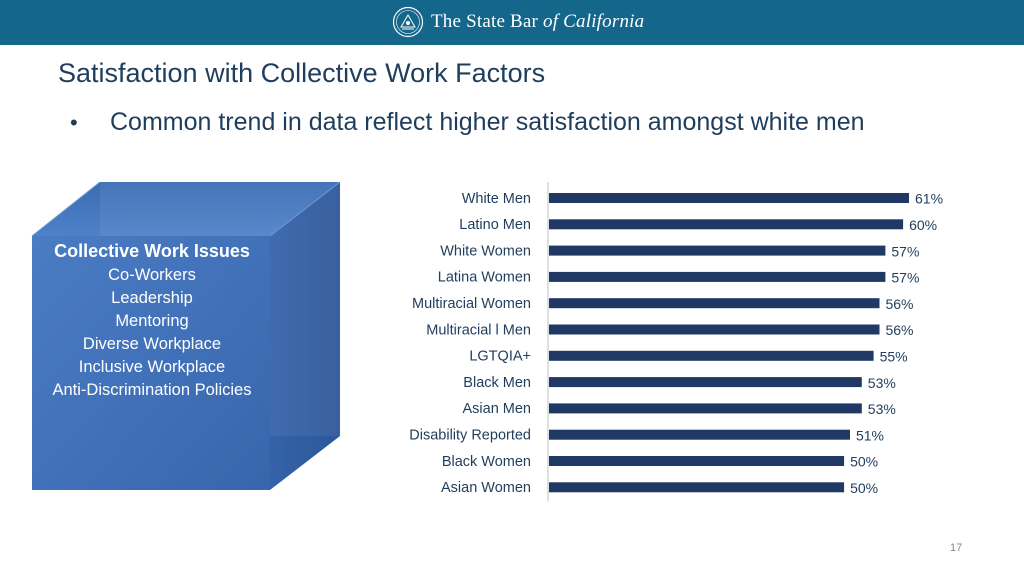 This screenshot has height=576, width=1024. What do you see at coordinates (478, 330) in the screenshot?
I see `category-label: Multiracial l Men` at bounding box center [478, 330].